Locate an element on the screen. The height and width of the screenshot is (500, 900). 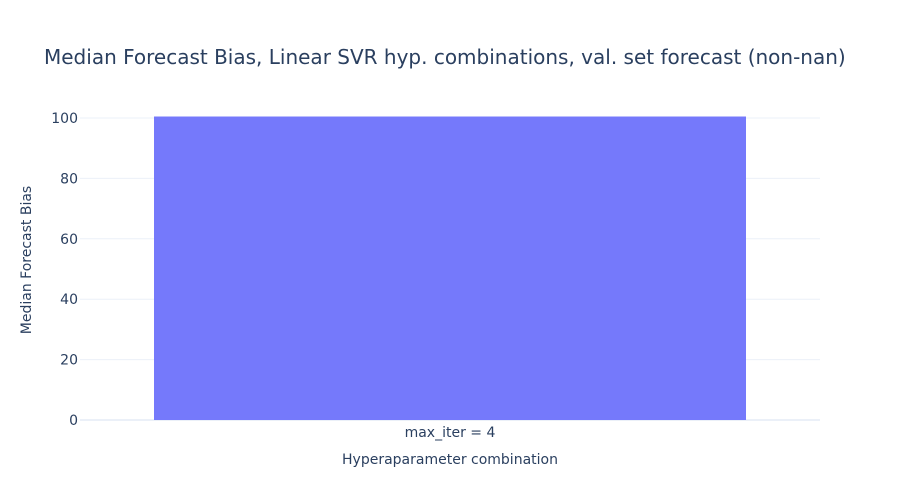
y-tick-label: 0 is located at coordinates (73, 421).